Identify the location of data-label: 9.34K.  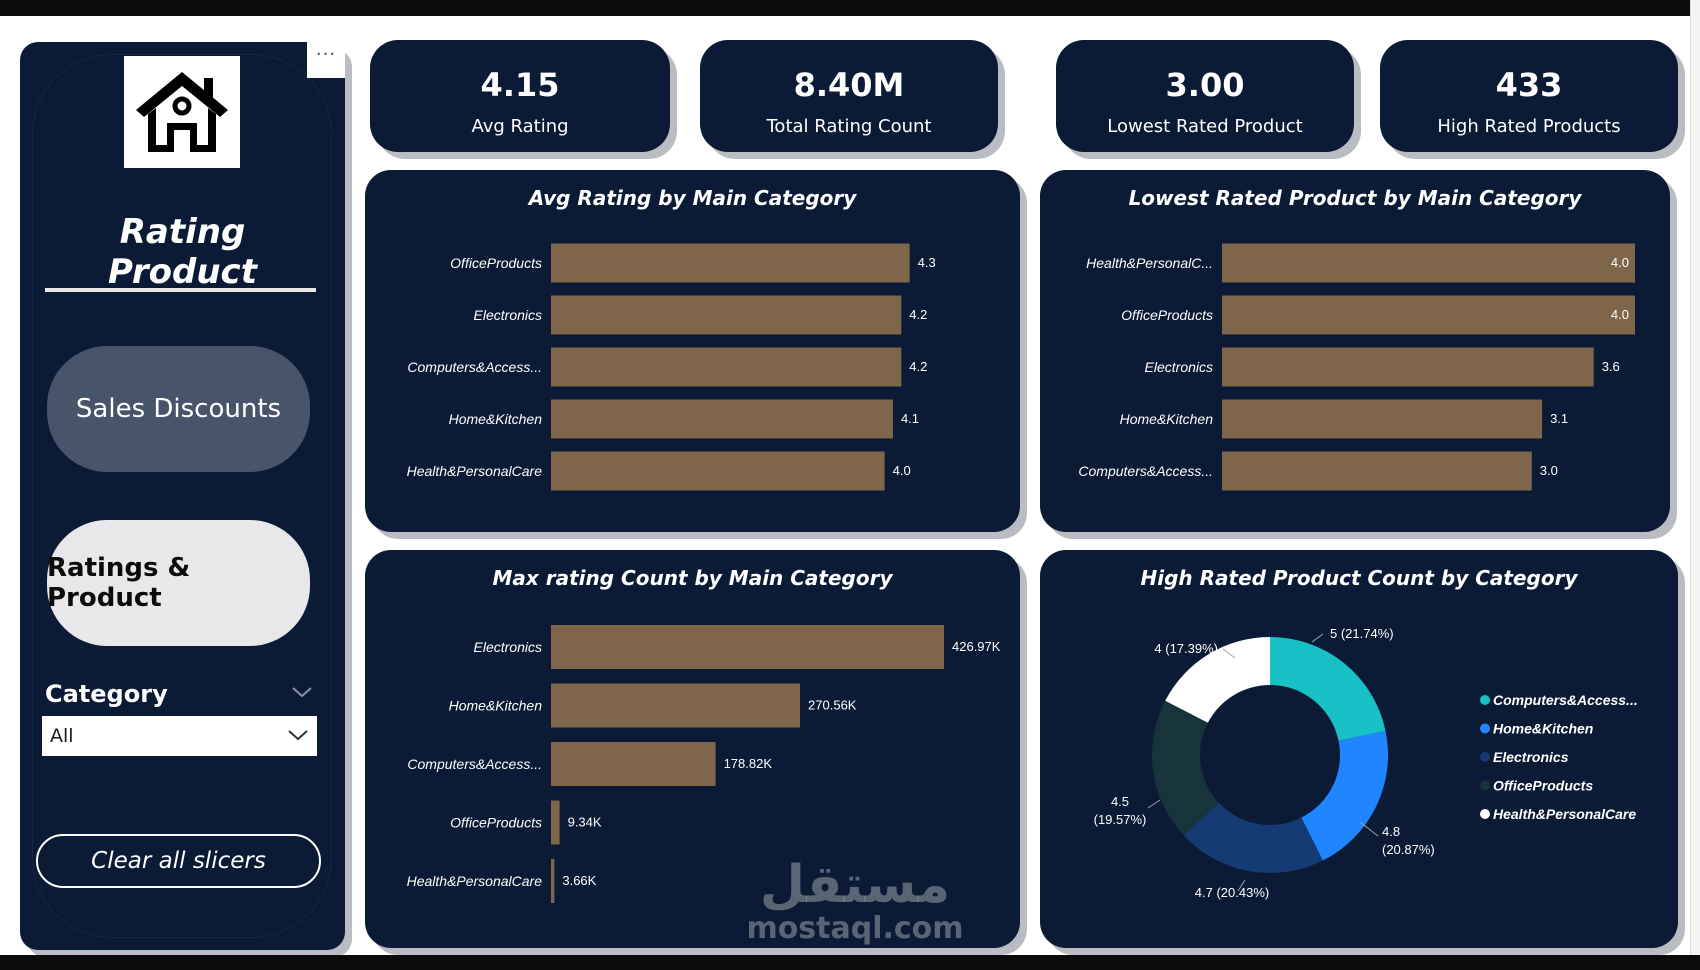
(585, 822).